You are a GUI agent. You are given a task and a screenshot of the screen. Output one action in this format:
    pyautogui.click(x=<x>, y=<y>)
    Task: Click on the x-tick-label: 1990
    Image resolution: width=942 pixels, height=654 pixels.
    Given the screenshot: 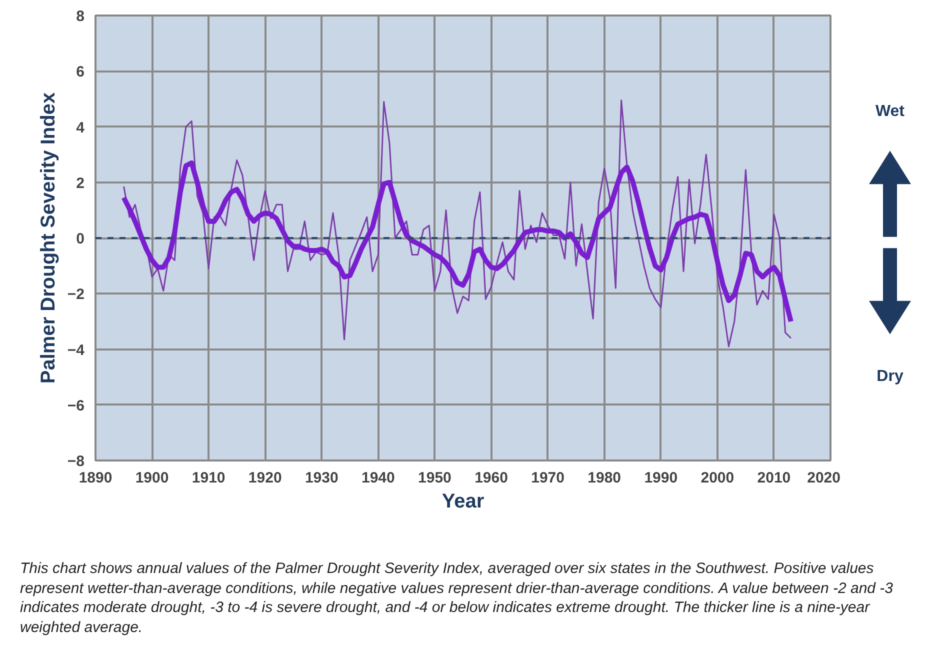 What is the action you would take?
    pyautogui.click(x=661, y=478)
    